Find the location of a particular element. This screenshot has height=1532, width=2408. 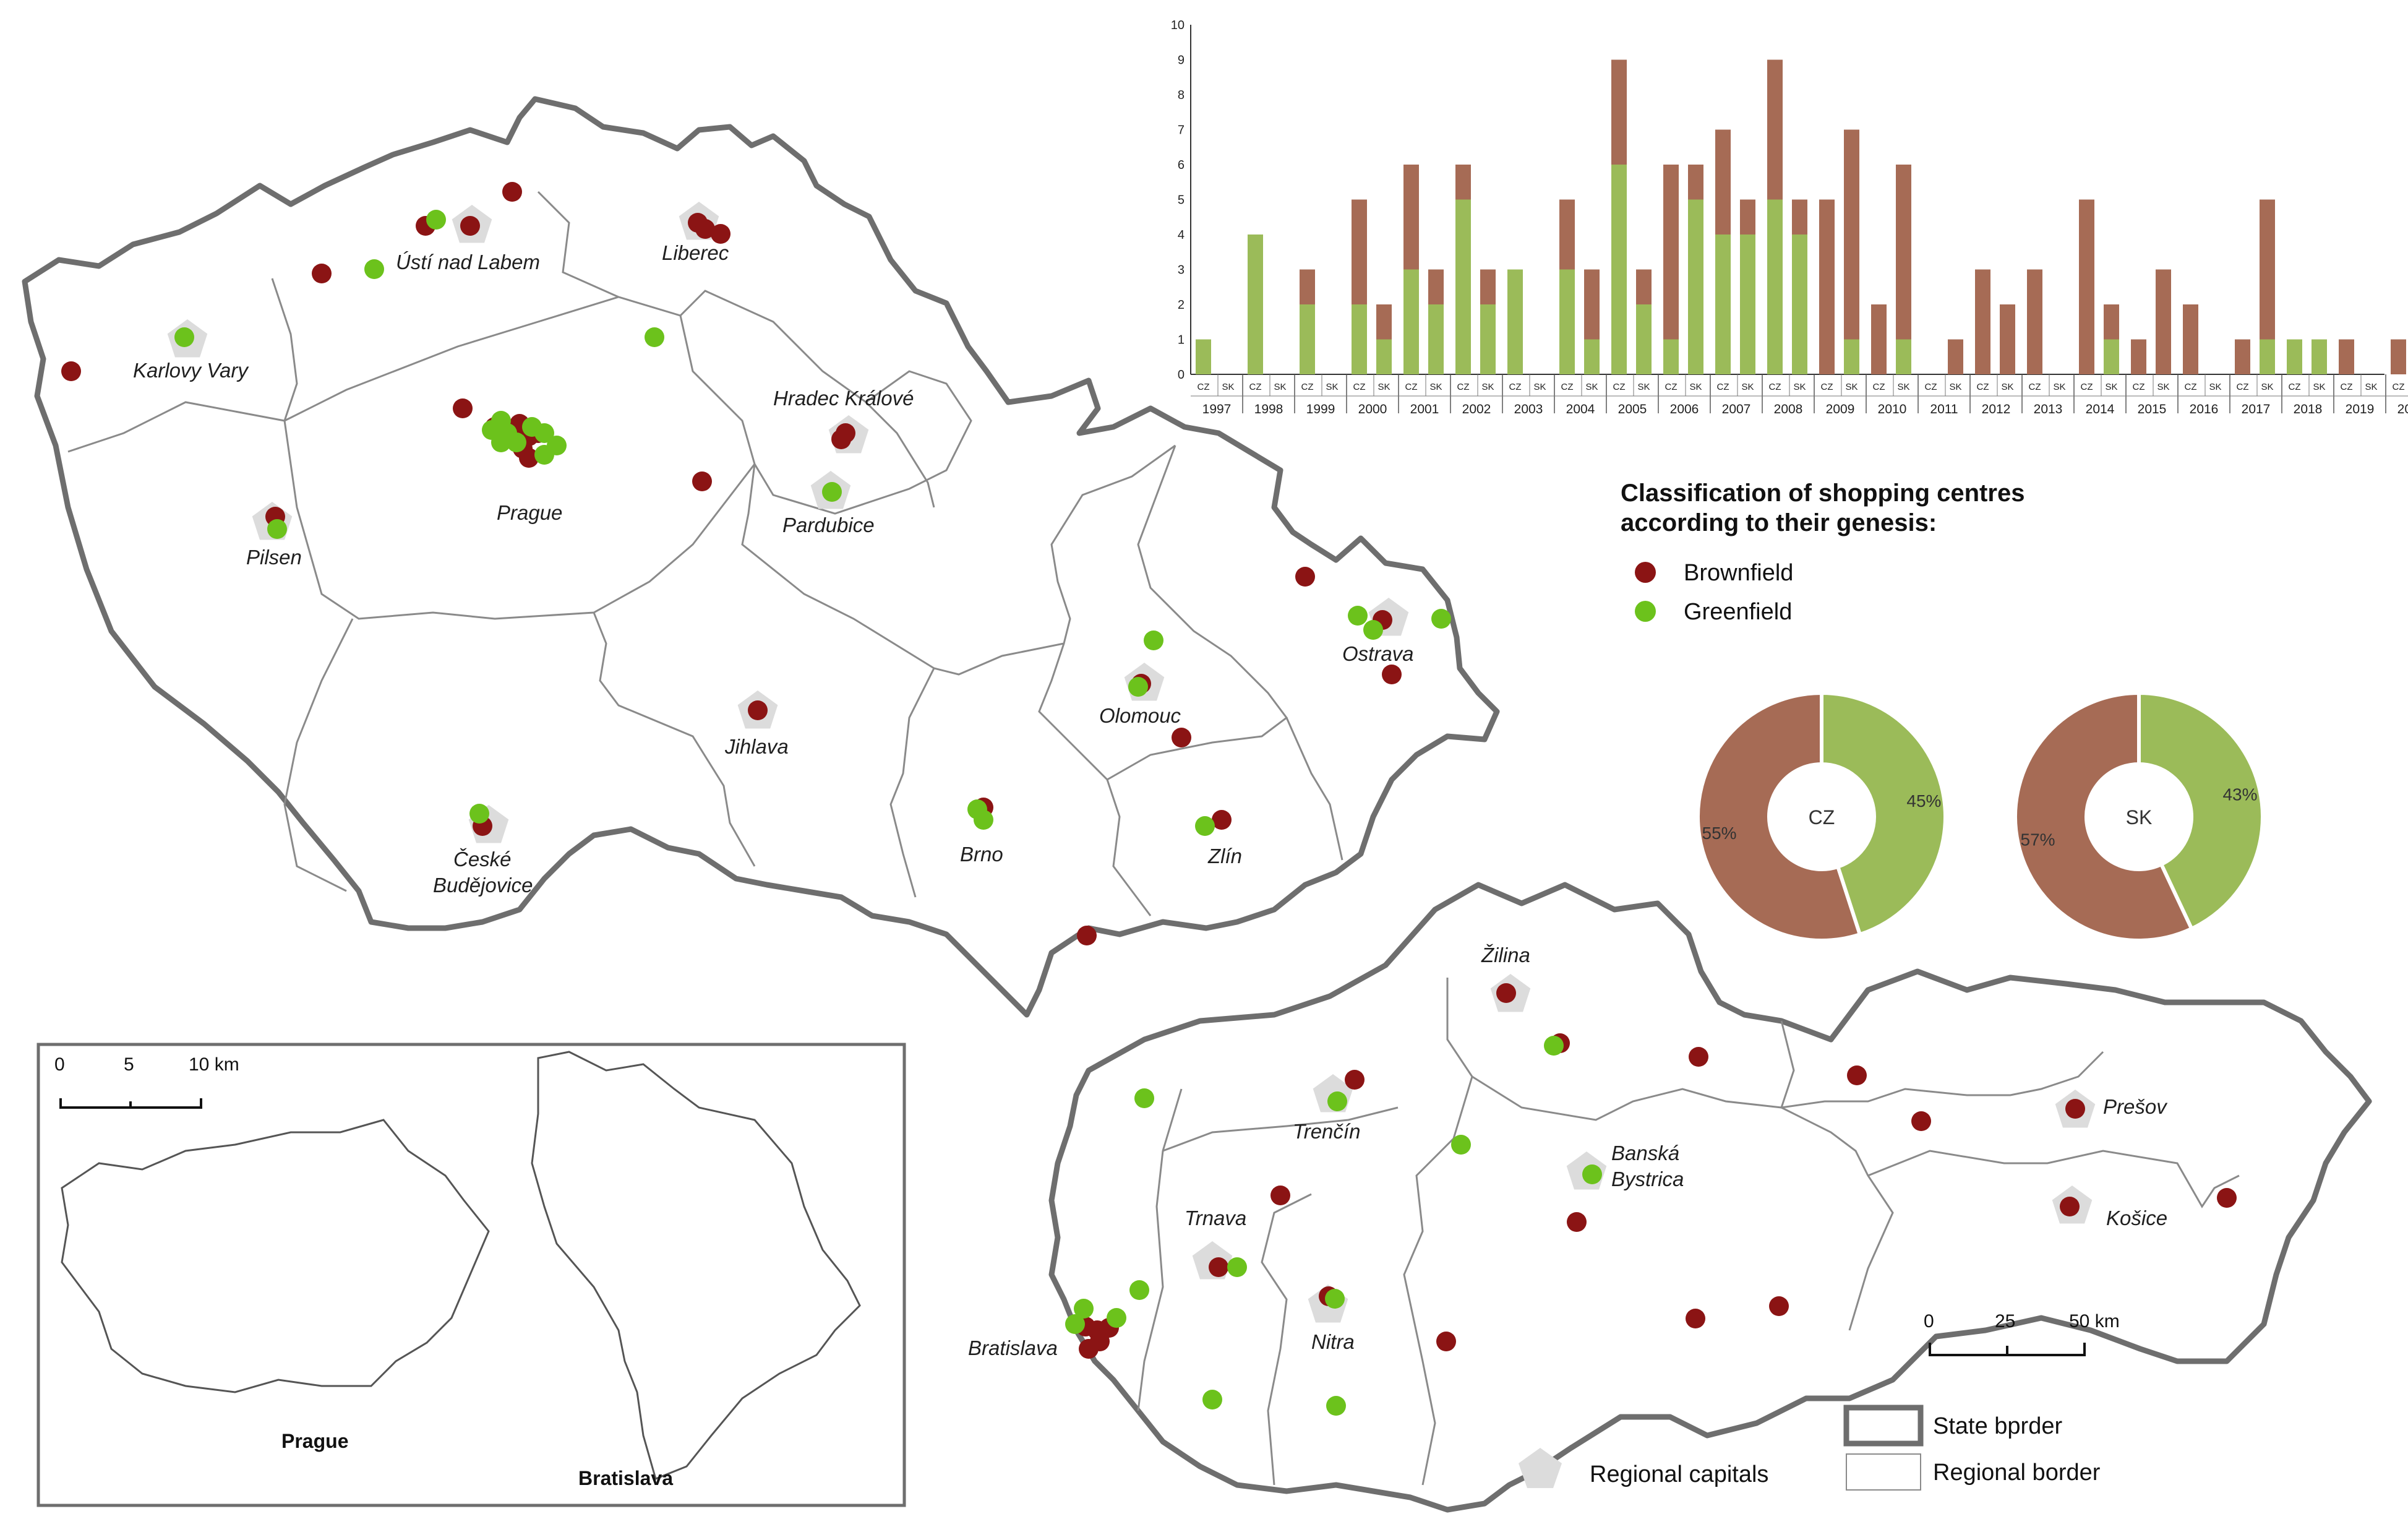

bar-year-label: 2013 is located at coordinates (2048, 409).